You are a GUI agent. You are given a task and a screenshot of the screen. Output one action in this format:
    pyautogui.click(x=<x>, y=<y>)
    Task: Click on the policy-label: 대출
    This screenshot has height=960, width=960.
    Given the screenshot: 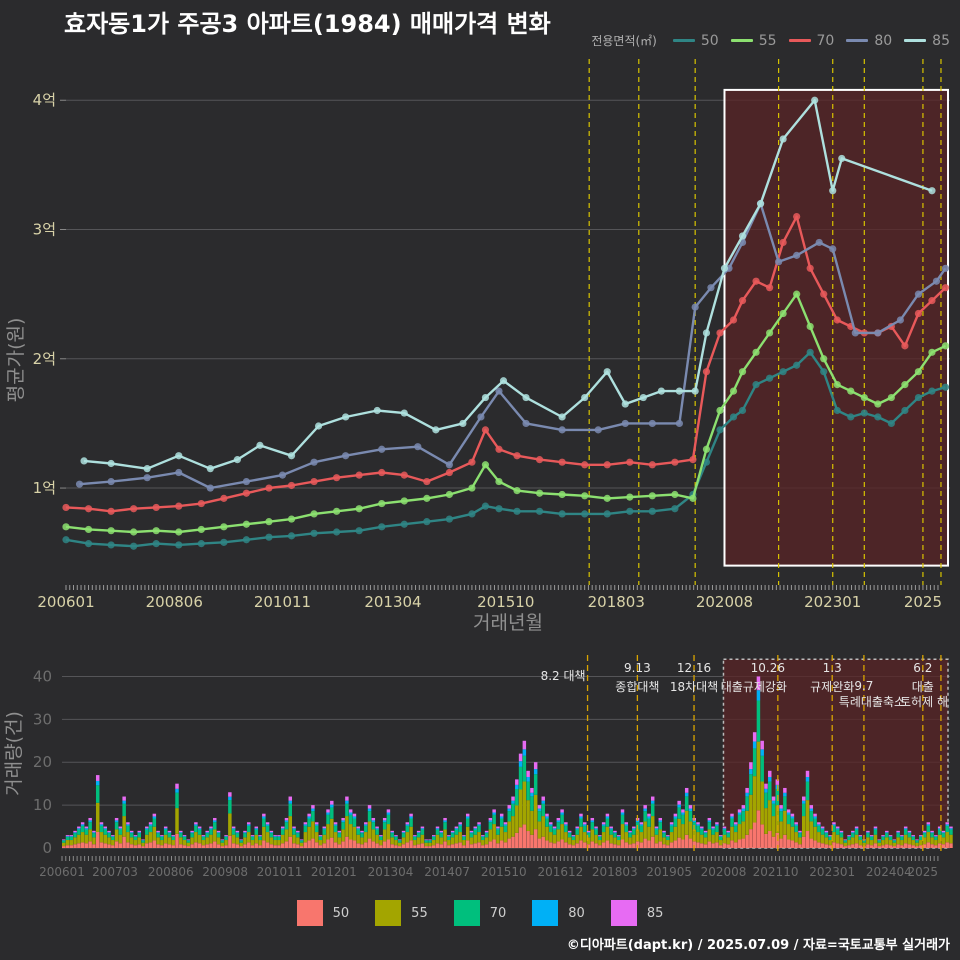 What is the action you would take?
    pyautogui.click(x=923, y=687)
    